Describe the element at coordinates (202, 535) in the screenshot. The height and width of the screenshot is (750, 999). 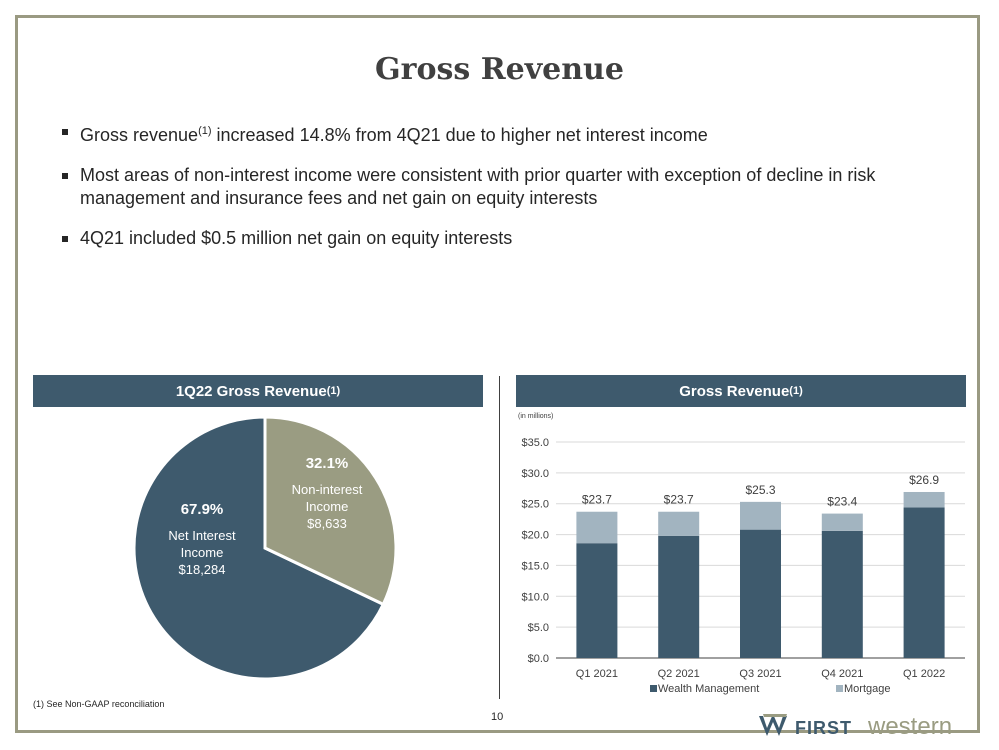
I see `pie-slice-label: Net Interest` at that location.